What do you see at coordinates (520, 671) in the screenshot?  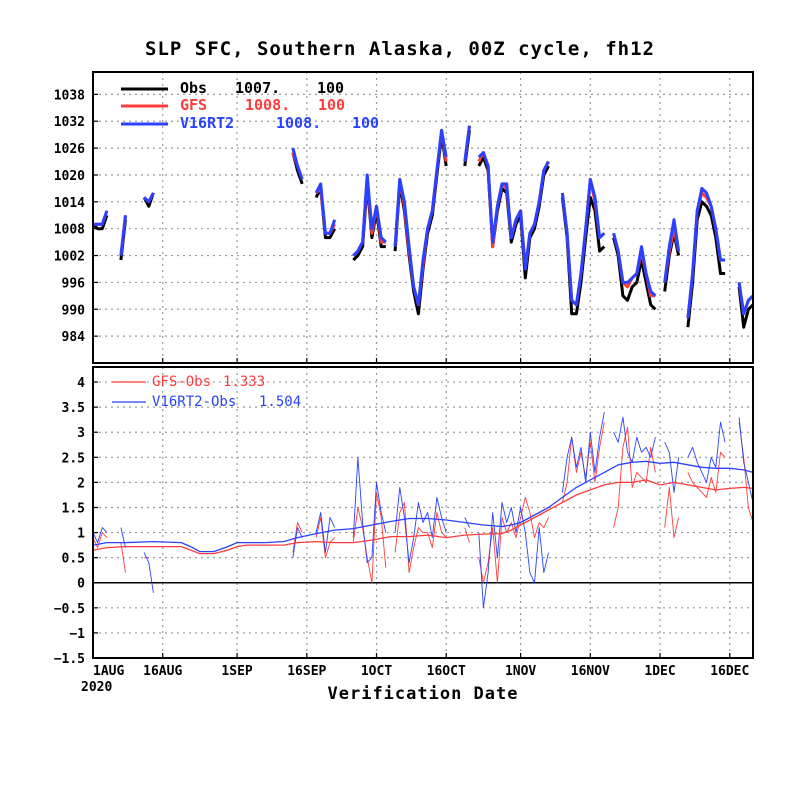 I see `x-tick-label: 1NOV` at bounding box center [520, 671].